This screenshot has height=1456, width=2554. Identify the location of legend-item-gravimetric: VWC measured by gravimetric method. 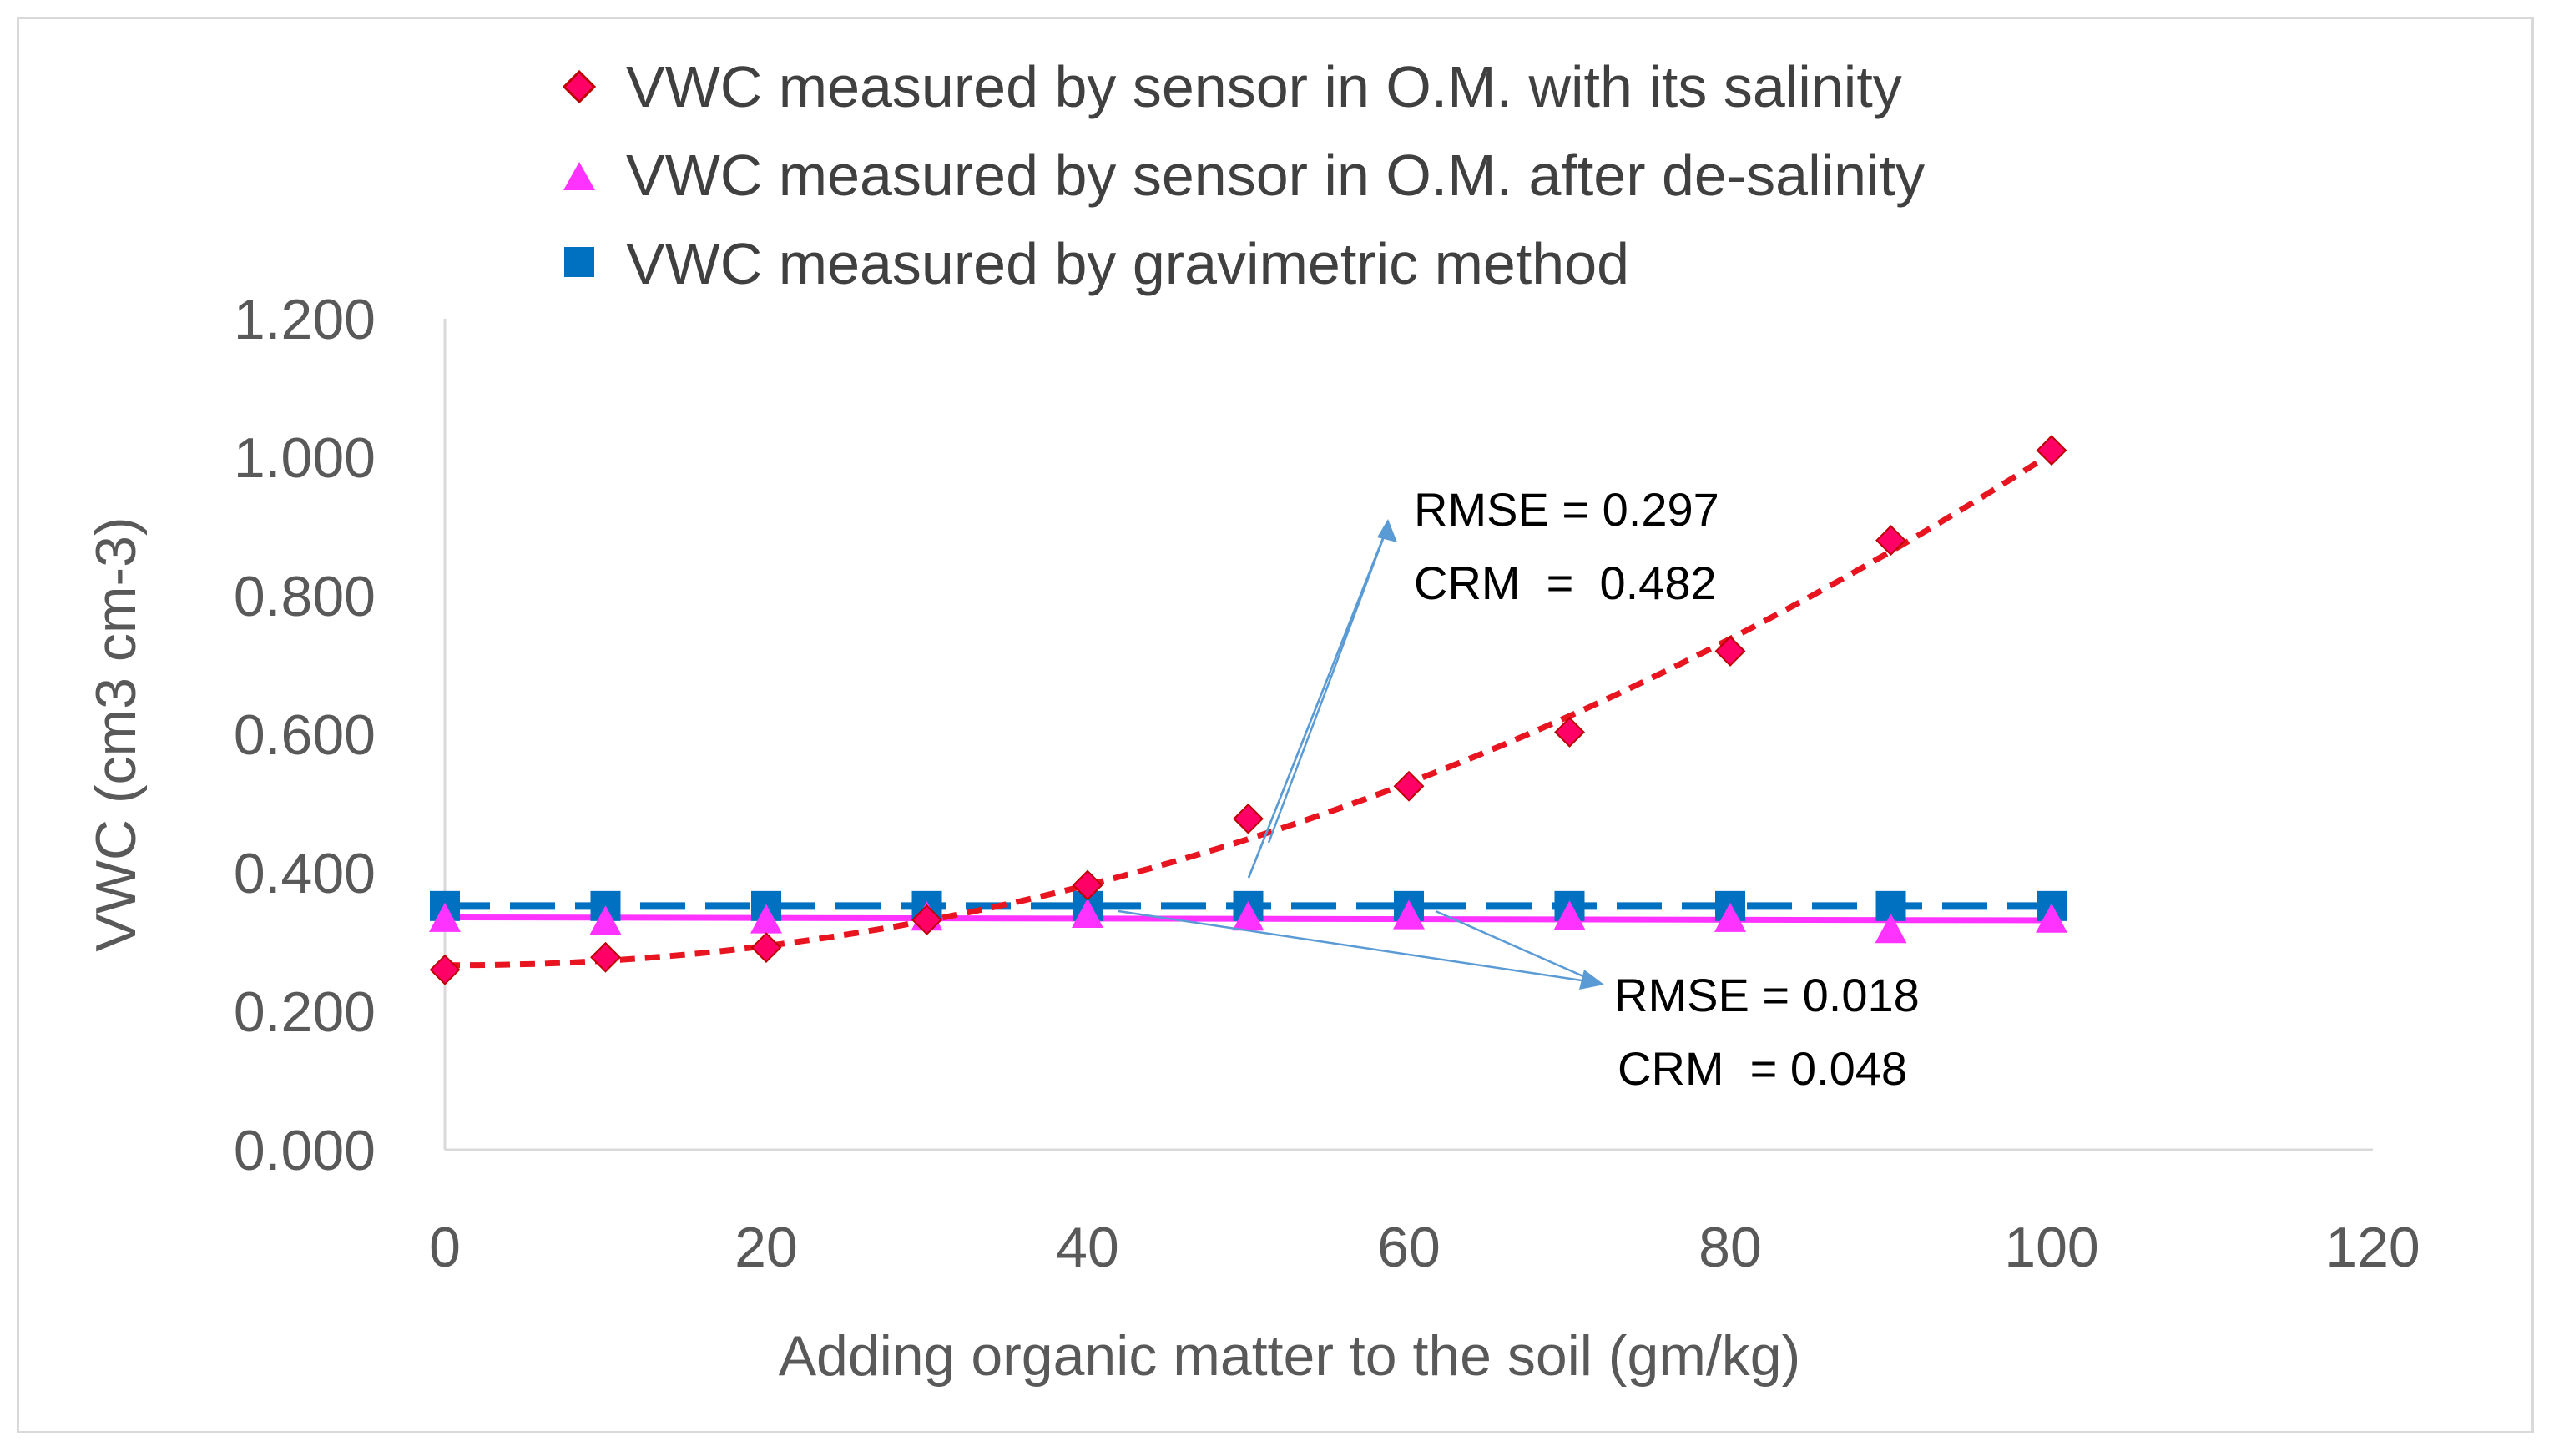
(1096, 263).